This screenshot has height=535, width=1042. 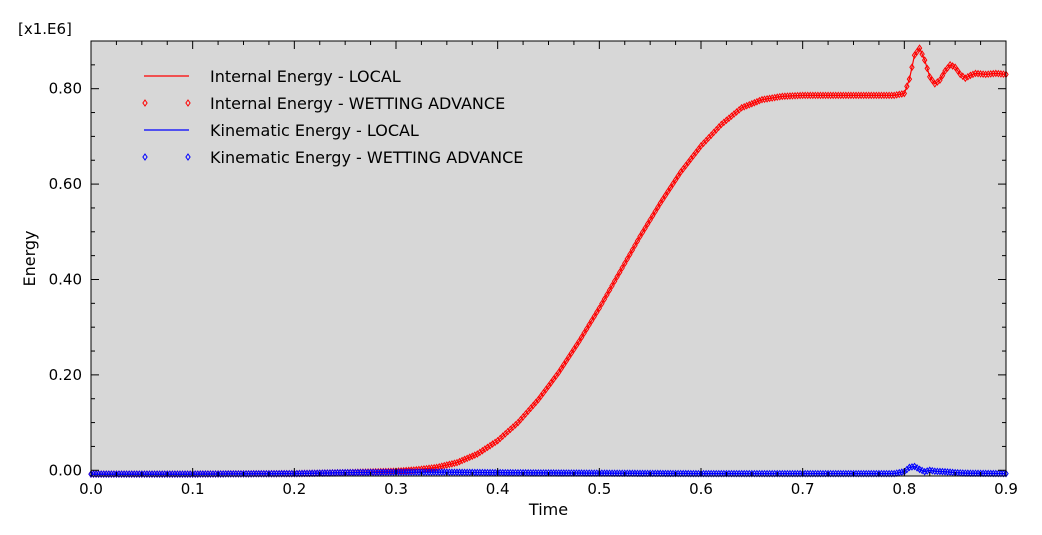 What do you see at coordinates (65, 375) in the screenshot?
I see `y-tick-label: 0.20` at bounding box center [65, 375].